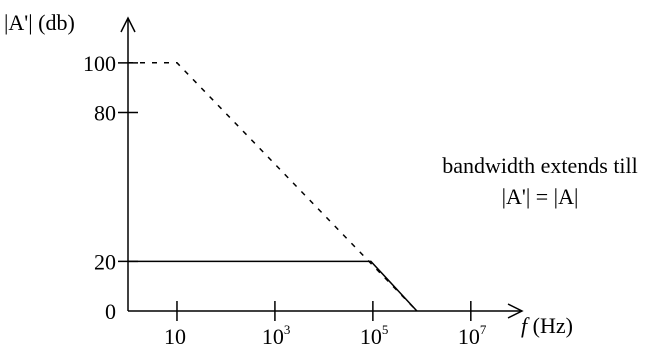 The width and height of the screenshot is (672, 358). What do you see at coordinates (39, 22) in the screenshot?
I see `y-axis-label: |A'| (db)` at bounding box center [39, 22].